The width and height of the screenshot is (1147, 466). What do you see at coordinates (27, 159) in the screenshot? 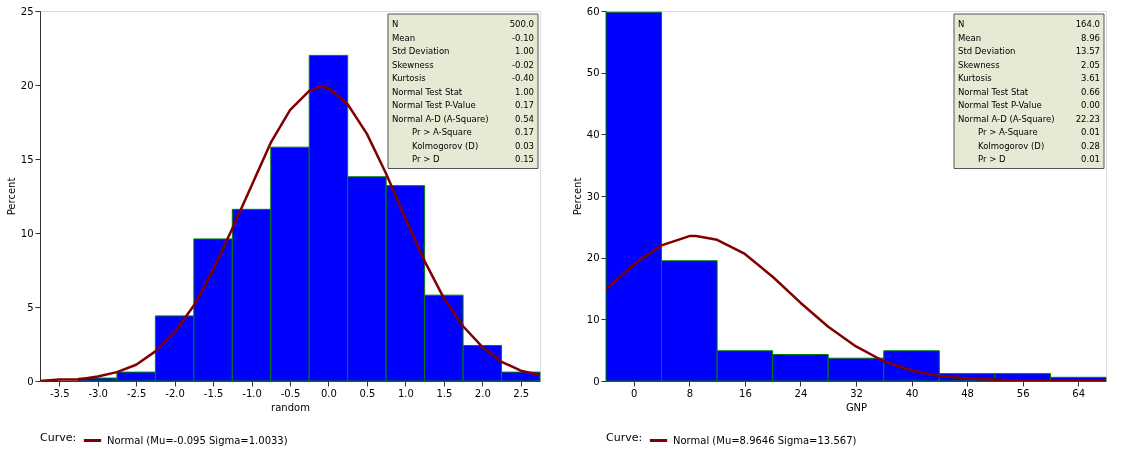
I see `y-tick-label: 15` at bounding box center [27, 159].